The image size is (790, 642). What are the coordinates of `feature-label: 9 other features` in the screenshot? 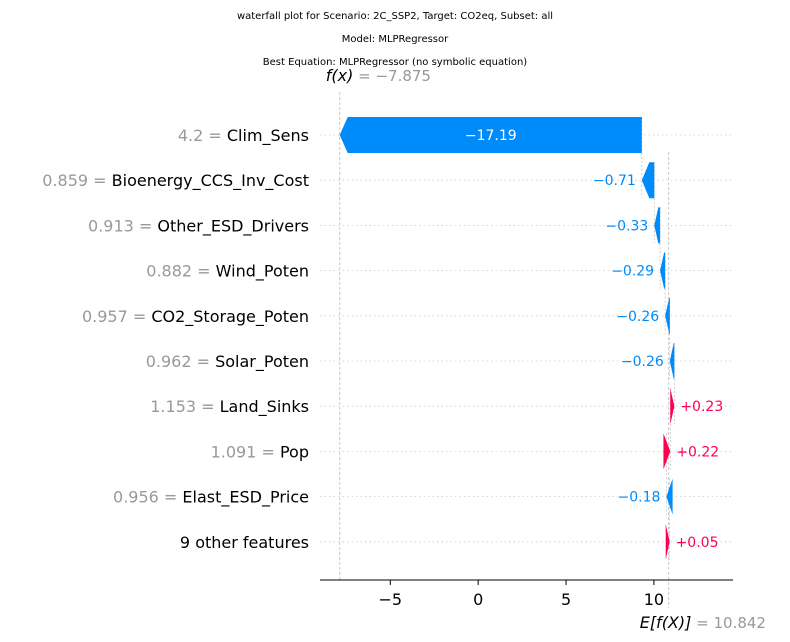 It's located at (244, 542).